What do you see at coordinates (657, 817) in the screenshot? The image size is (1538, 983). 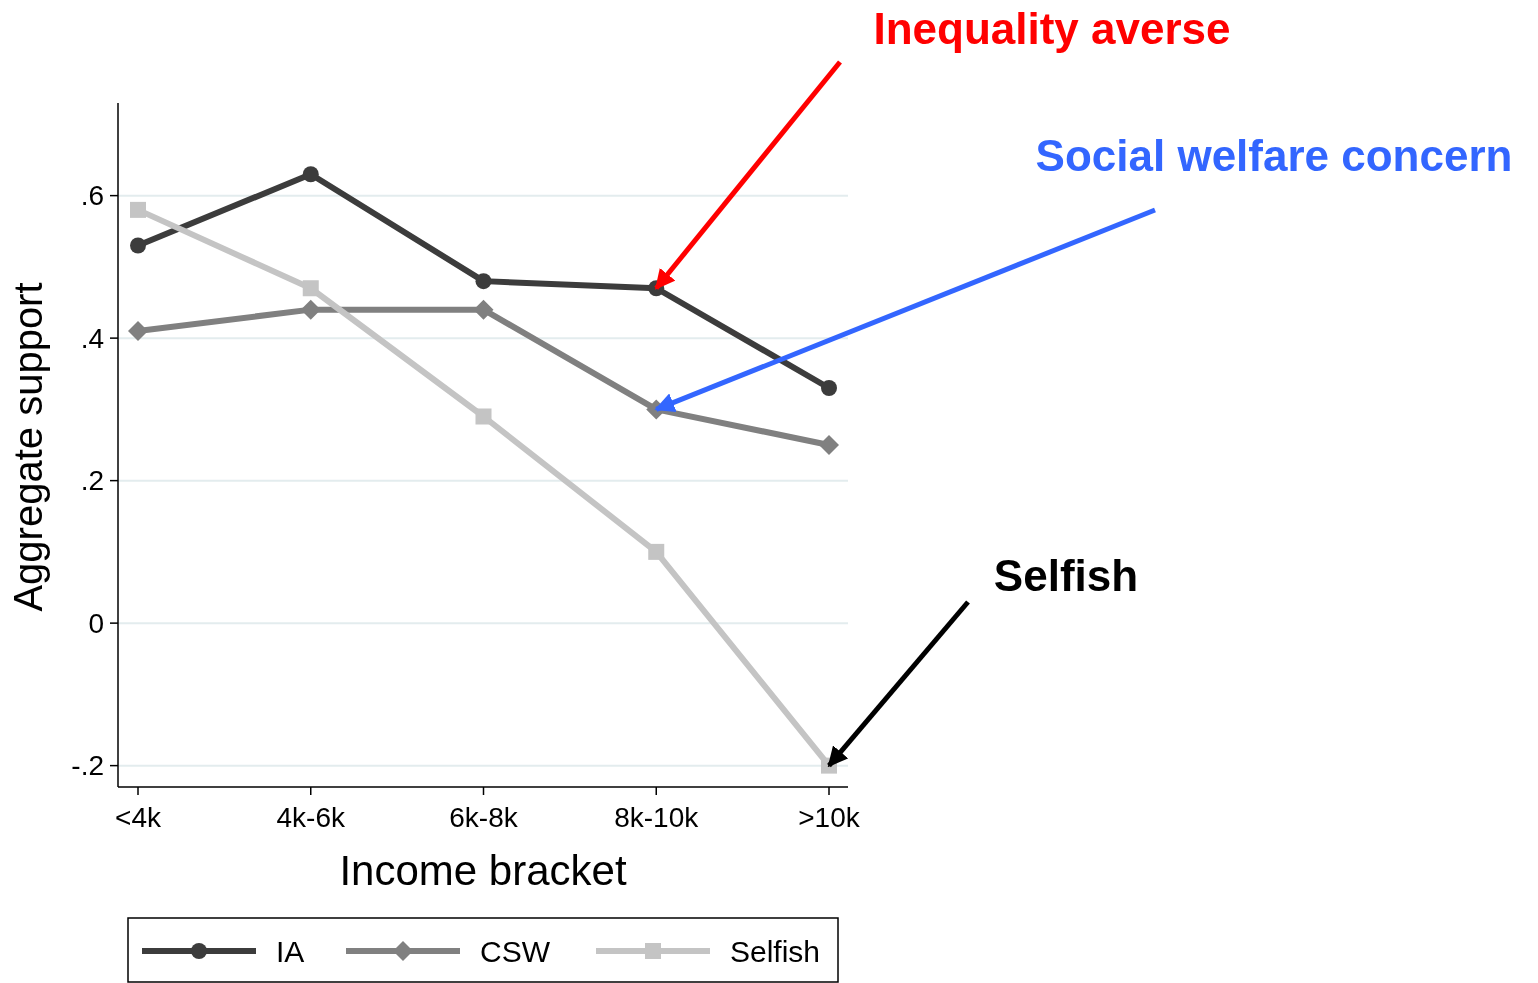 I see `x-tick-label: 8k-10k` at bounding box center [657, 817].